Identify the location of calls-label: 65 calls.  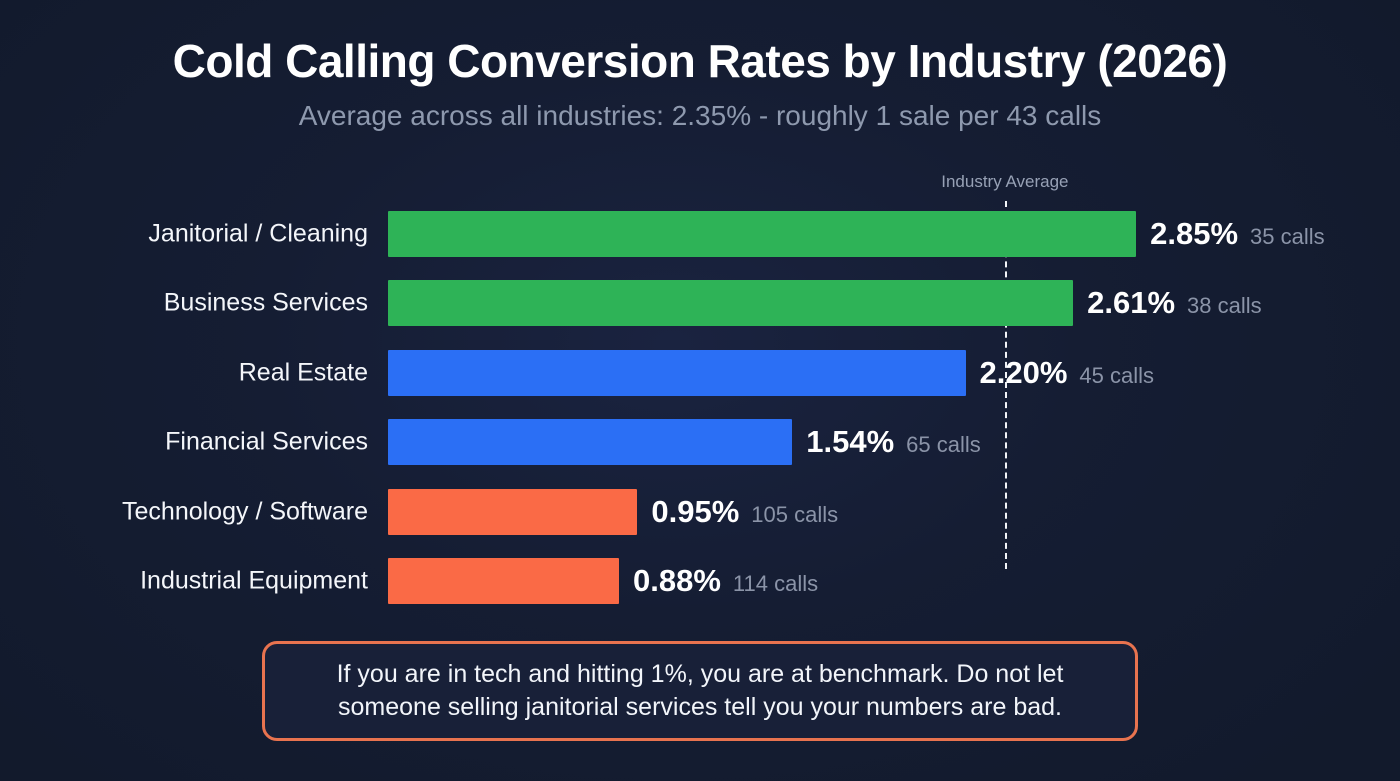
(943, 445).